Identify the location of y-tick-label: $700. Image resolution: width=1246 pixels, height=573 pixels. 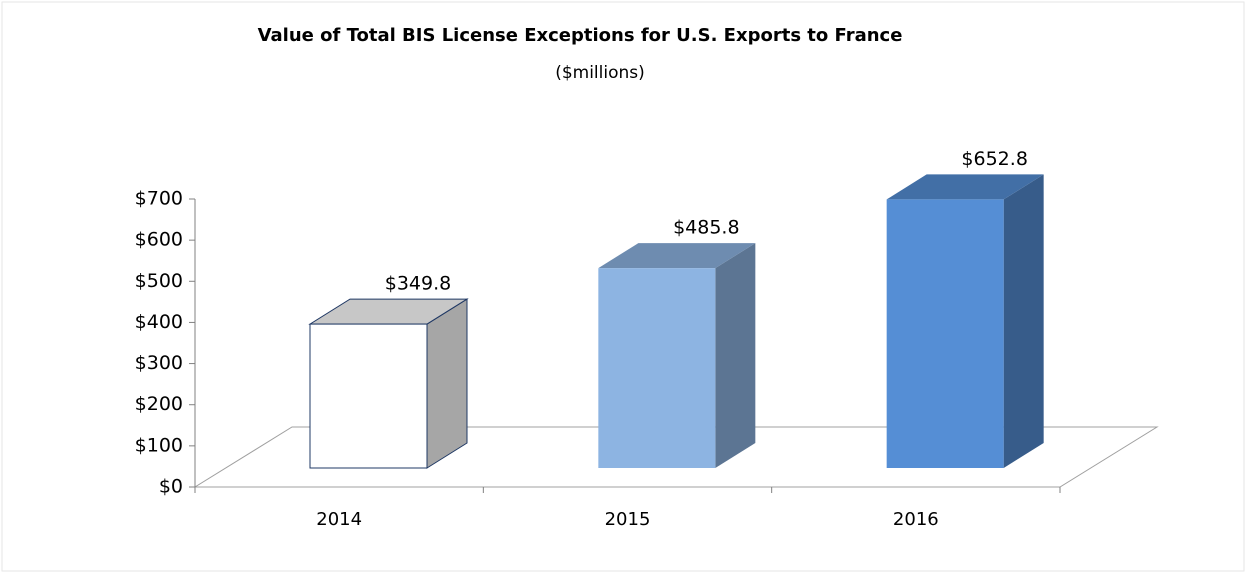
(159, 199).